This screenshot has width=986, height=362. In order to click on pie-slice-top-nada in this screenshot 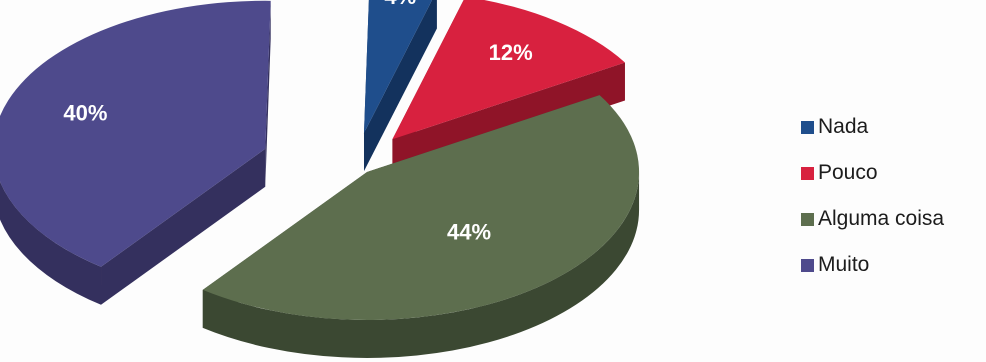, I will do `click(398, 67)`.